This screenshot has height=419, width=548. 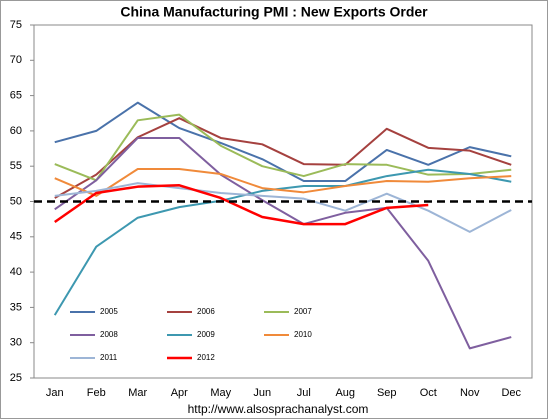 What do you see at coordinates (220, 393) in the screenshot?
I see `x-tick-label: May` at bounding box center [220, 393].